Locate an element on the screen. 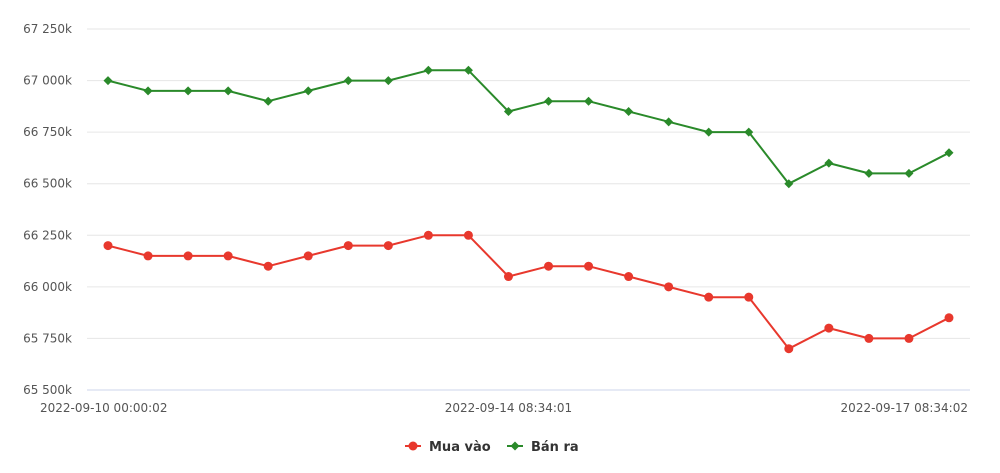 The image size is (1000, 473). y-tick-label: 65 500k is located at coordinates (47, 390).